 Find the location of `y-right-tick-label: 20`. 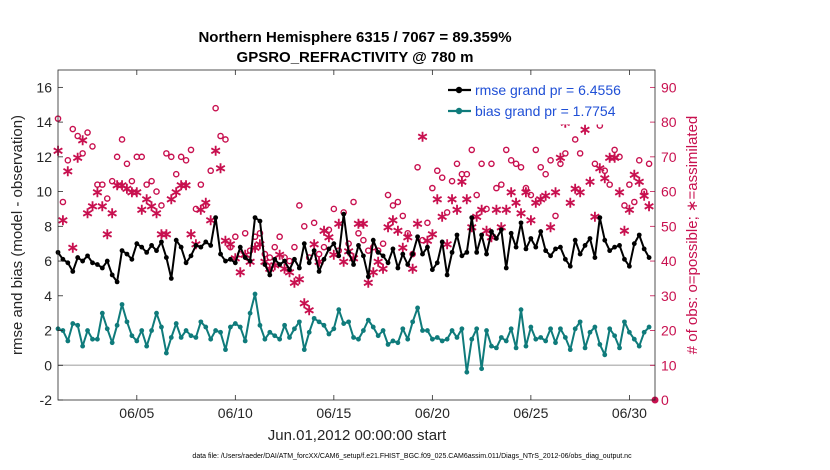

y-right-tick-label: 20 is located at coordinates (669, 331).